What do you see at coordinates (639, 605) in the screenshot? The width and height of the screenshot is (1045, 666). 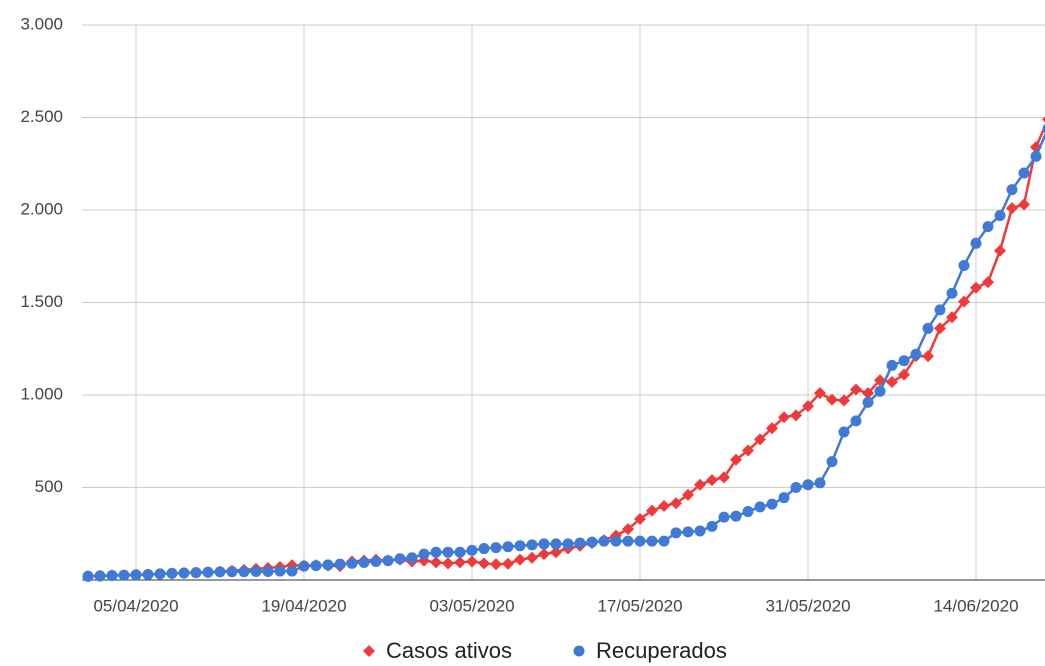 I see `x-tick-label: 17/05/2020` at bounding box center [639, 605].